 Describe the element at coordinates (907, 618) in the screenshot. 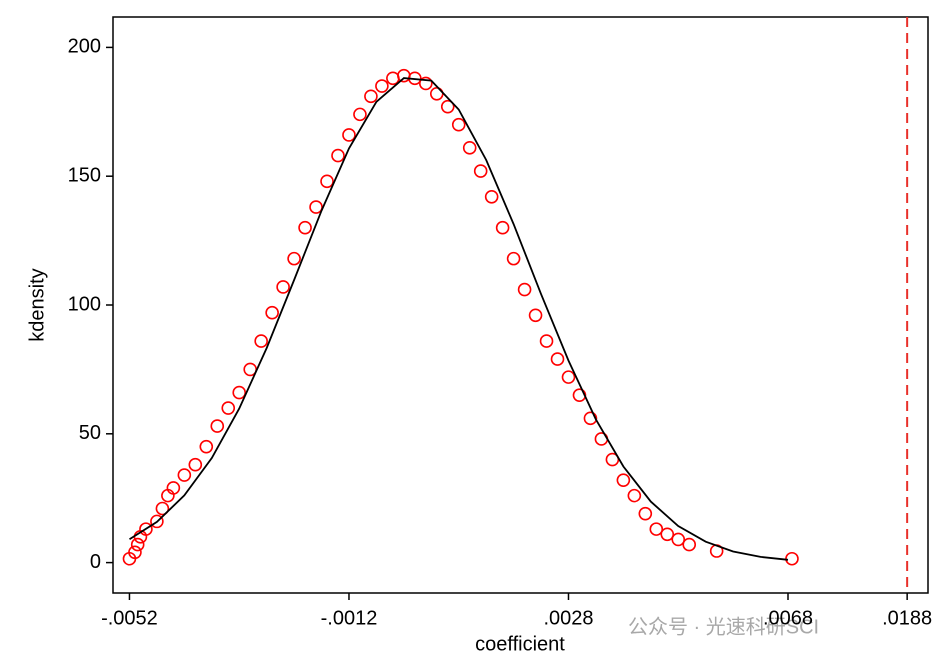

I see `x-tick-label: .0188` at that location.